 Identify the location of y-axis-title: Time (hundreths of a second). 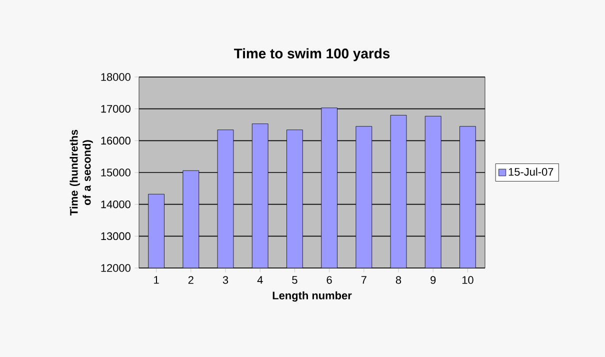
(81, 173).